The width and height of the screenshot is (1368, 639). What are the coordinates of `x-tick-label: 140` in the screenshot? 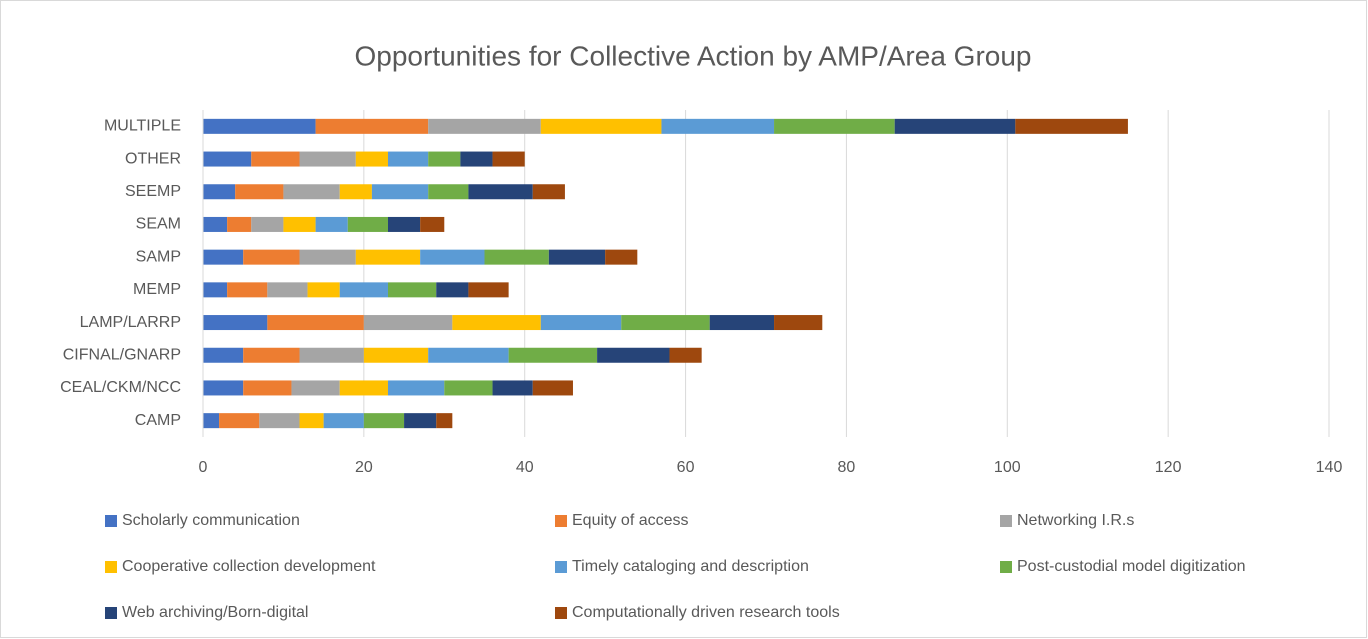 It's located at (1329, 467).